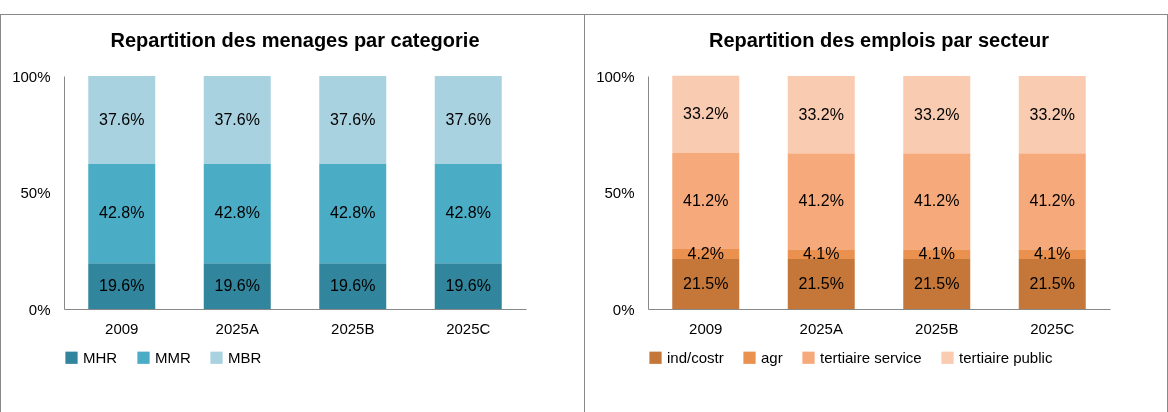 This screenshot has width=1168, height=412. Describe the element at coordinates (695, 357) in the screenshot. I see `legend-label: ind/costr` at that location.